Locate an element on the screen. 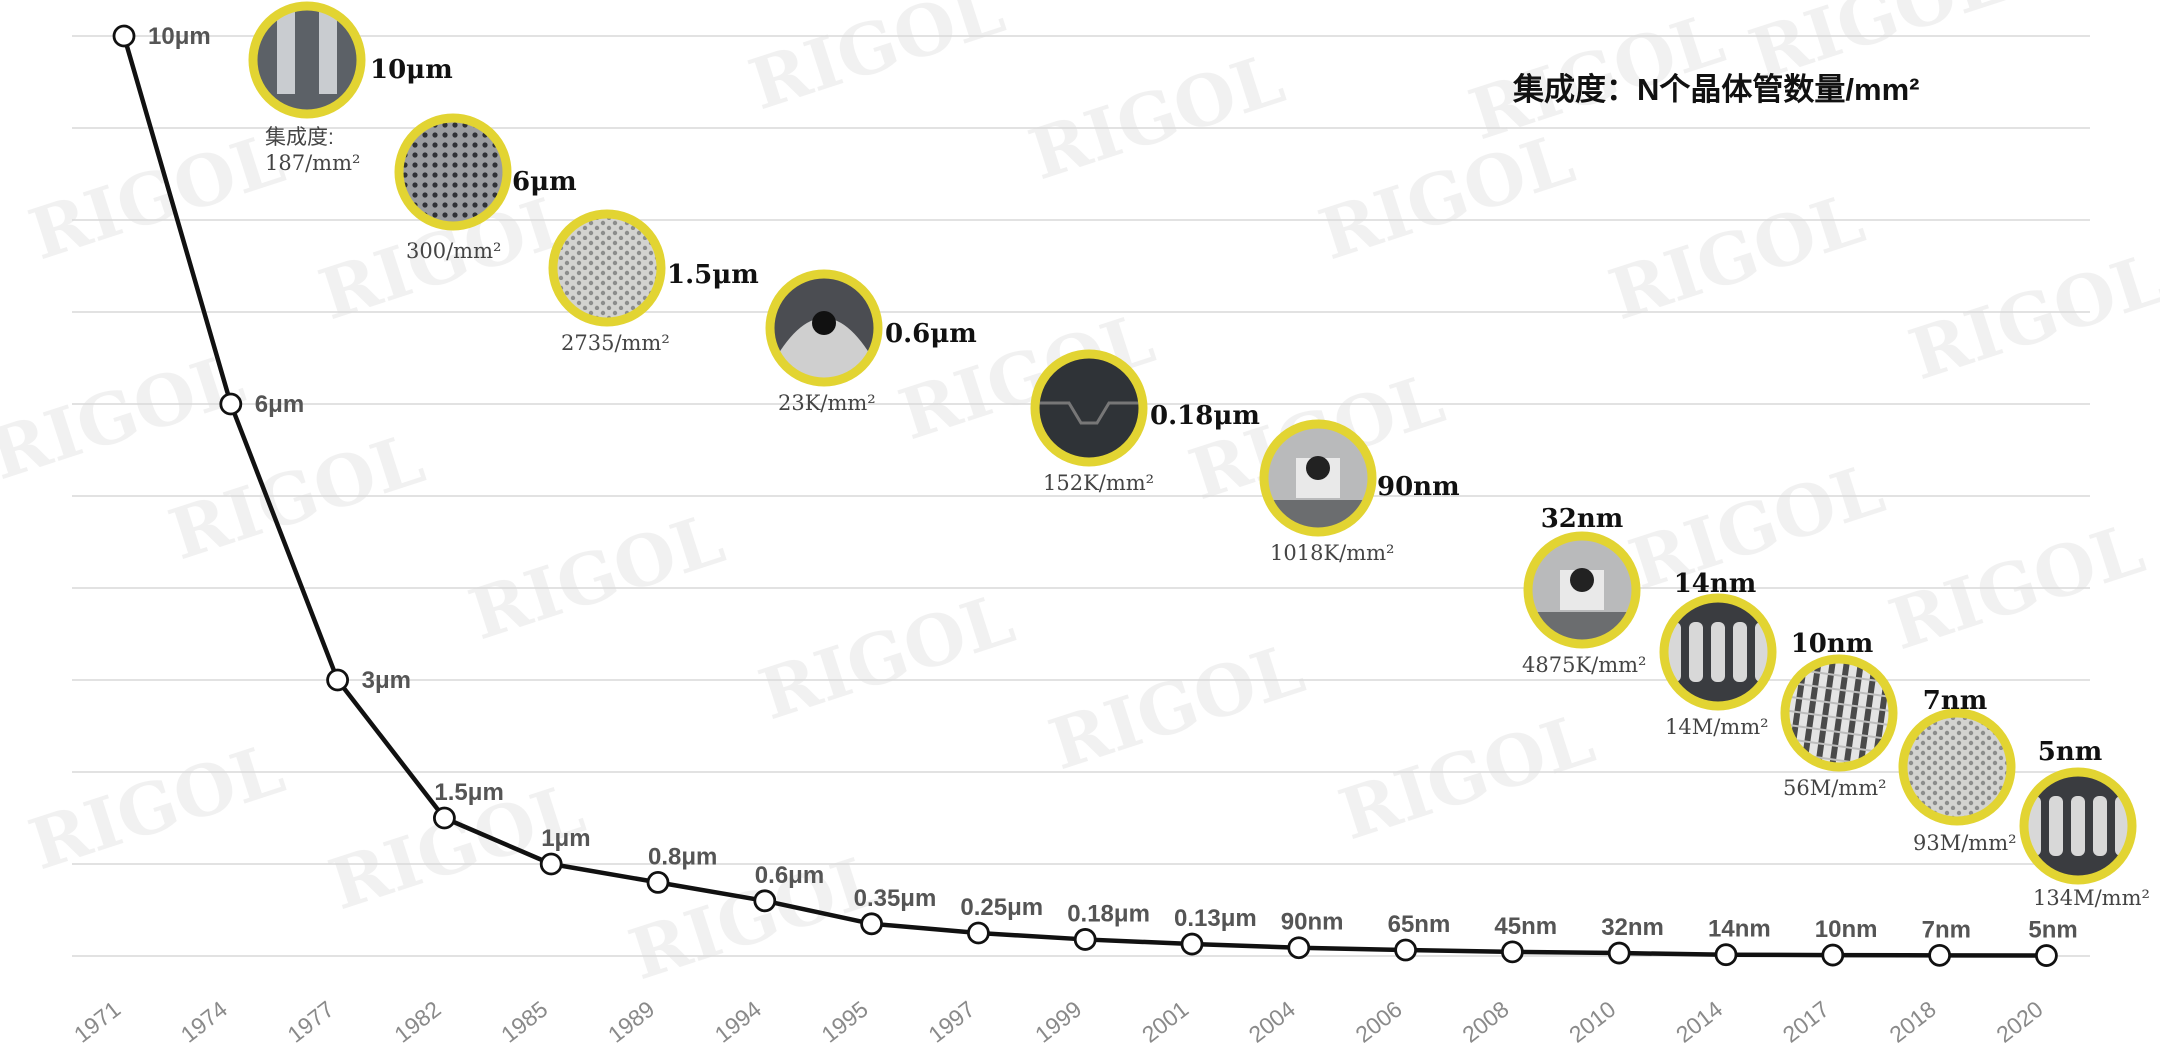  callout-node-label: 90nm is located at coordinates (1418, 487).